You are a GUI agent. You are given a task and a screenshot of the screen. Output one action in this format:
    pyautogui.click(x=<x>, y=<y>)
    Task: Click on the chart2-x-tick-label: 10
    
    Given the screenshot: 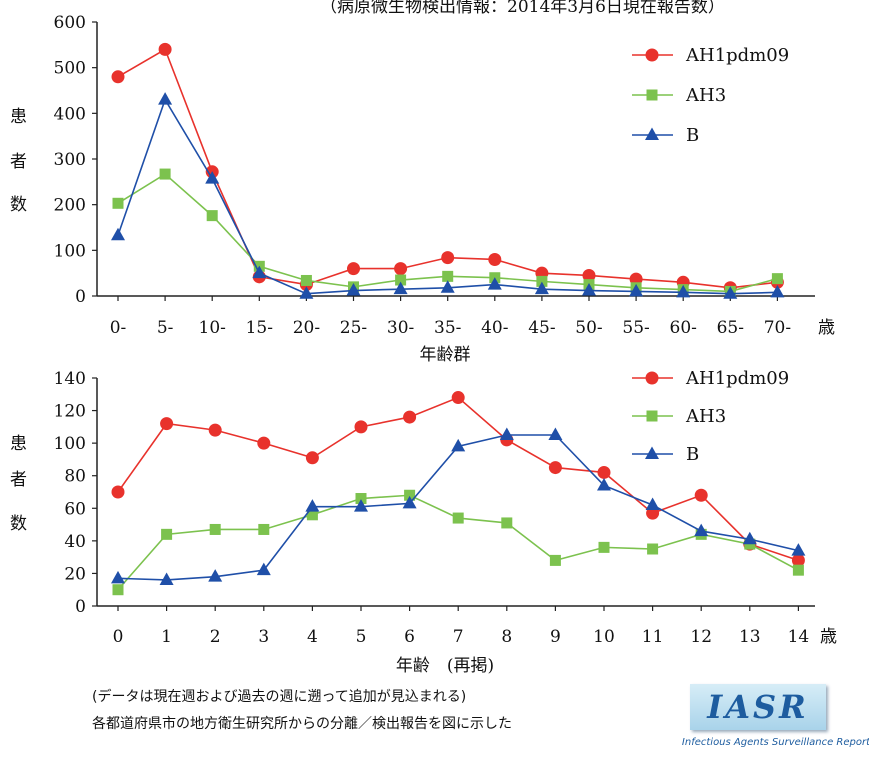 What is the action you would take?
    pyautogui.click(x=604, y=637)
    